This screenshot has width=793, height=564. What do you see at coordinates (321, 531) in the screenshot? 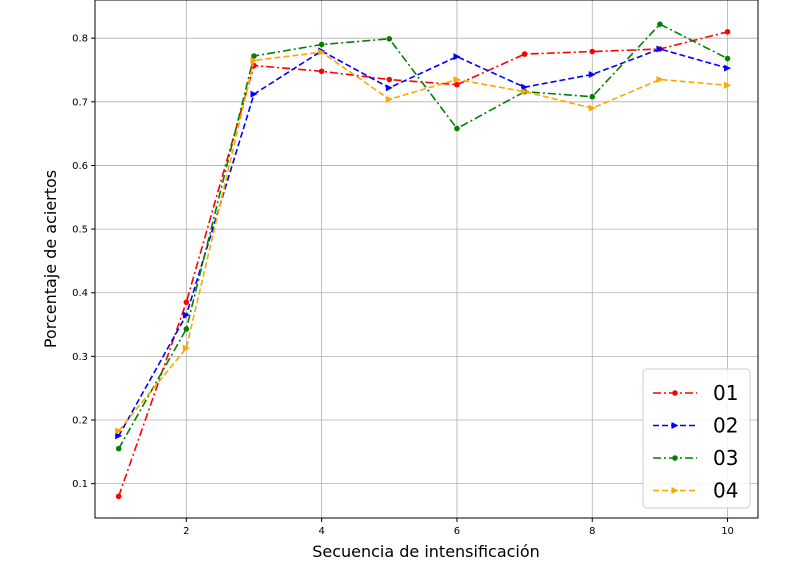
I see `x-tick-label: 4` at bounding box center [321, 531].